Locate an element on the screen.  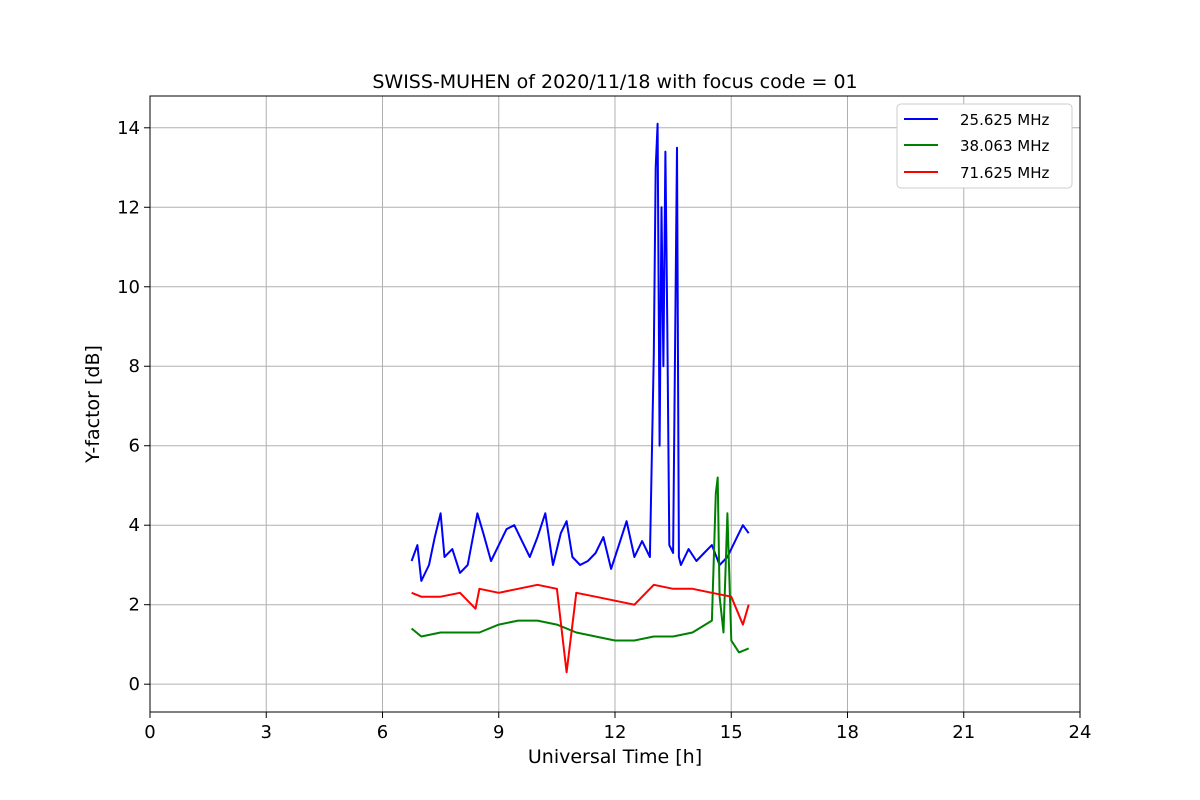
y-tick-label: 10 is located at coordinates (128, 287).